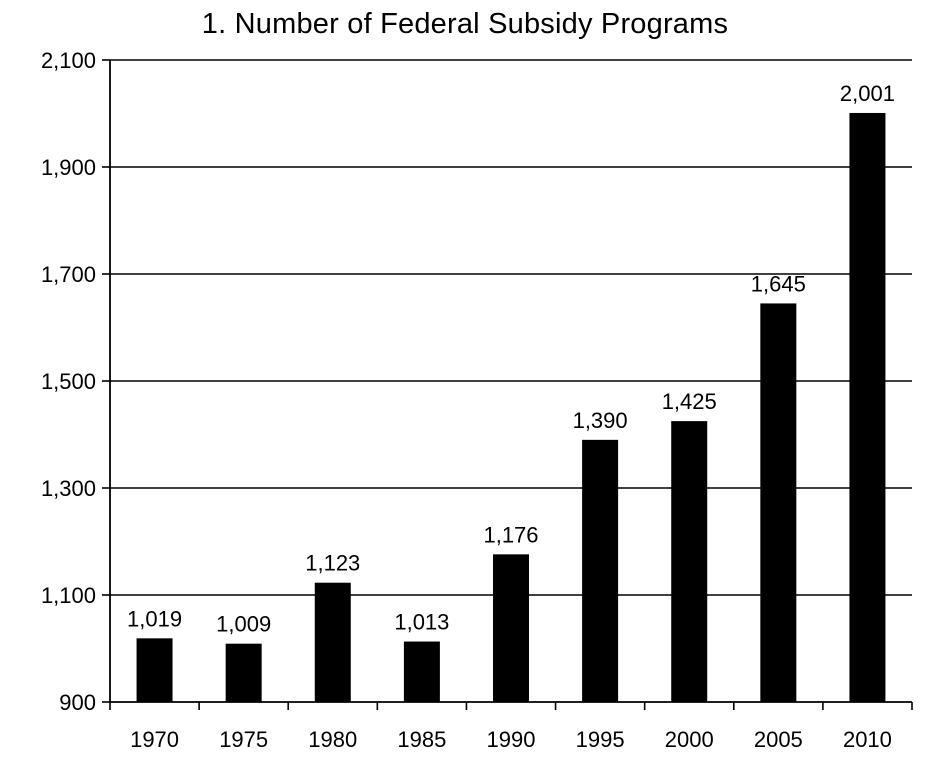 The image size is (930, 762). What do you see at coordinates (421, 622) in the screenshot?
I see `data-label: 1,013` at bounding box center [421, 622].